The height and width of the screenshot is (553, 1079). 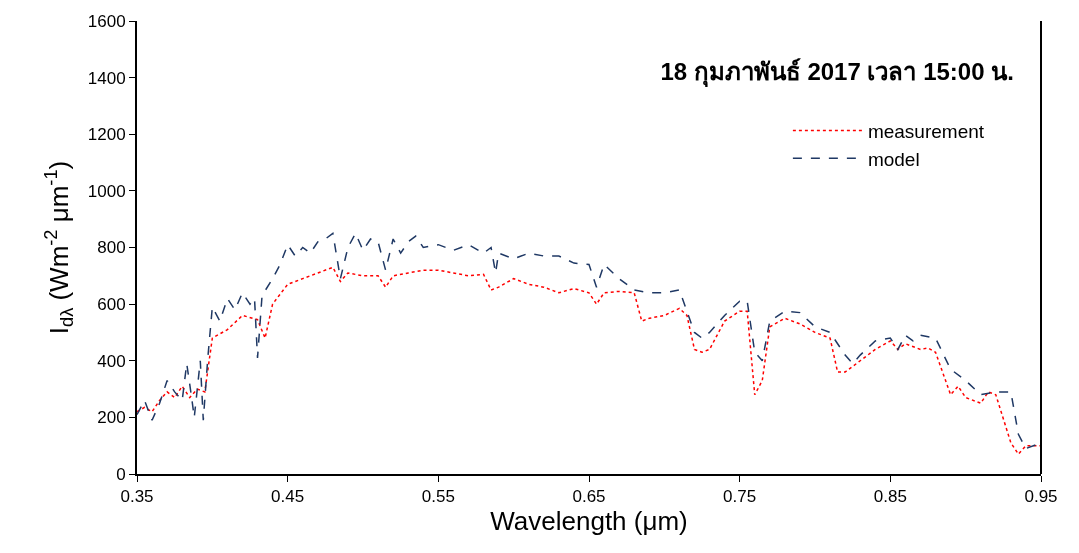 What do you see at coordinates (589, 497) in the screenshot?
I see `x-tick-label: 0.65` at bounding box center [589, 497].